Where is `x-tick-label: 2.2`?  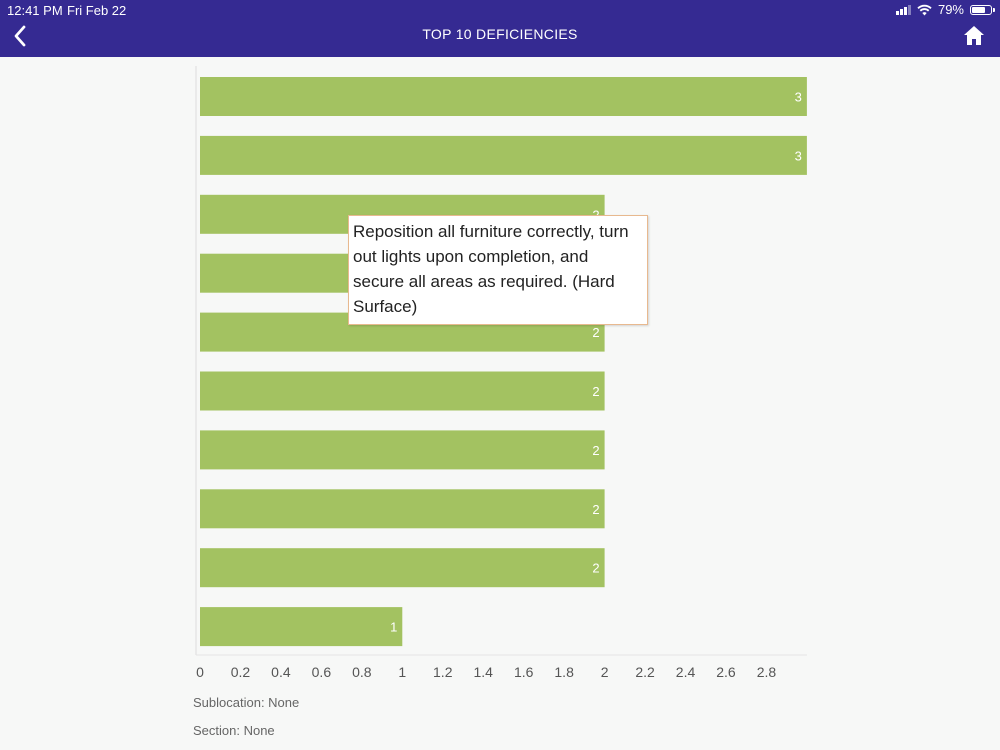
x-tick-label: 2.2 is located at coordinates (645, 672).